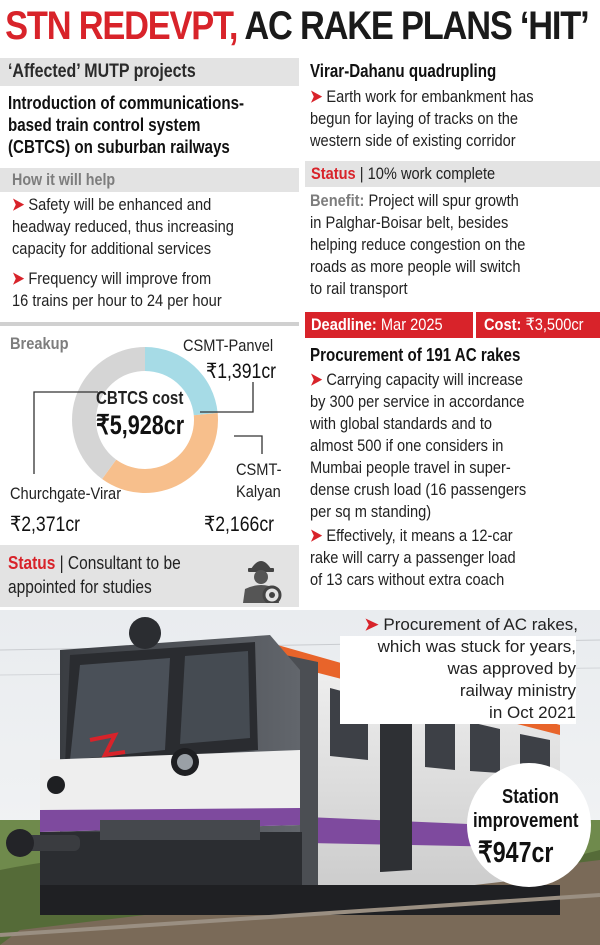  I want to click on cost-box: Cost: ₹3,500cr, so click(536, 325).